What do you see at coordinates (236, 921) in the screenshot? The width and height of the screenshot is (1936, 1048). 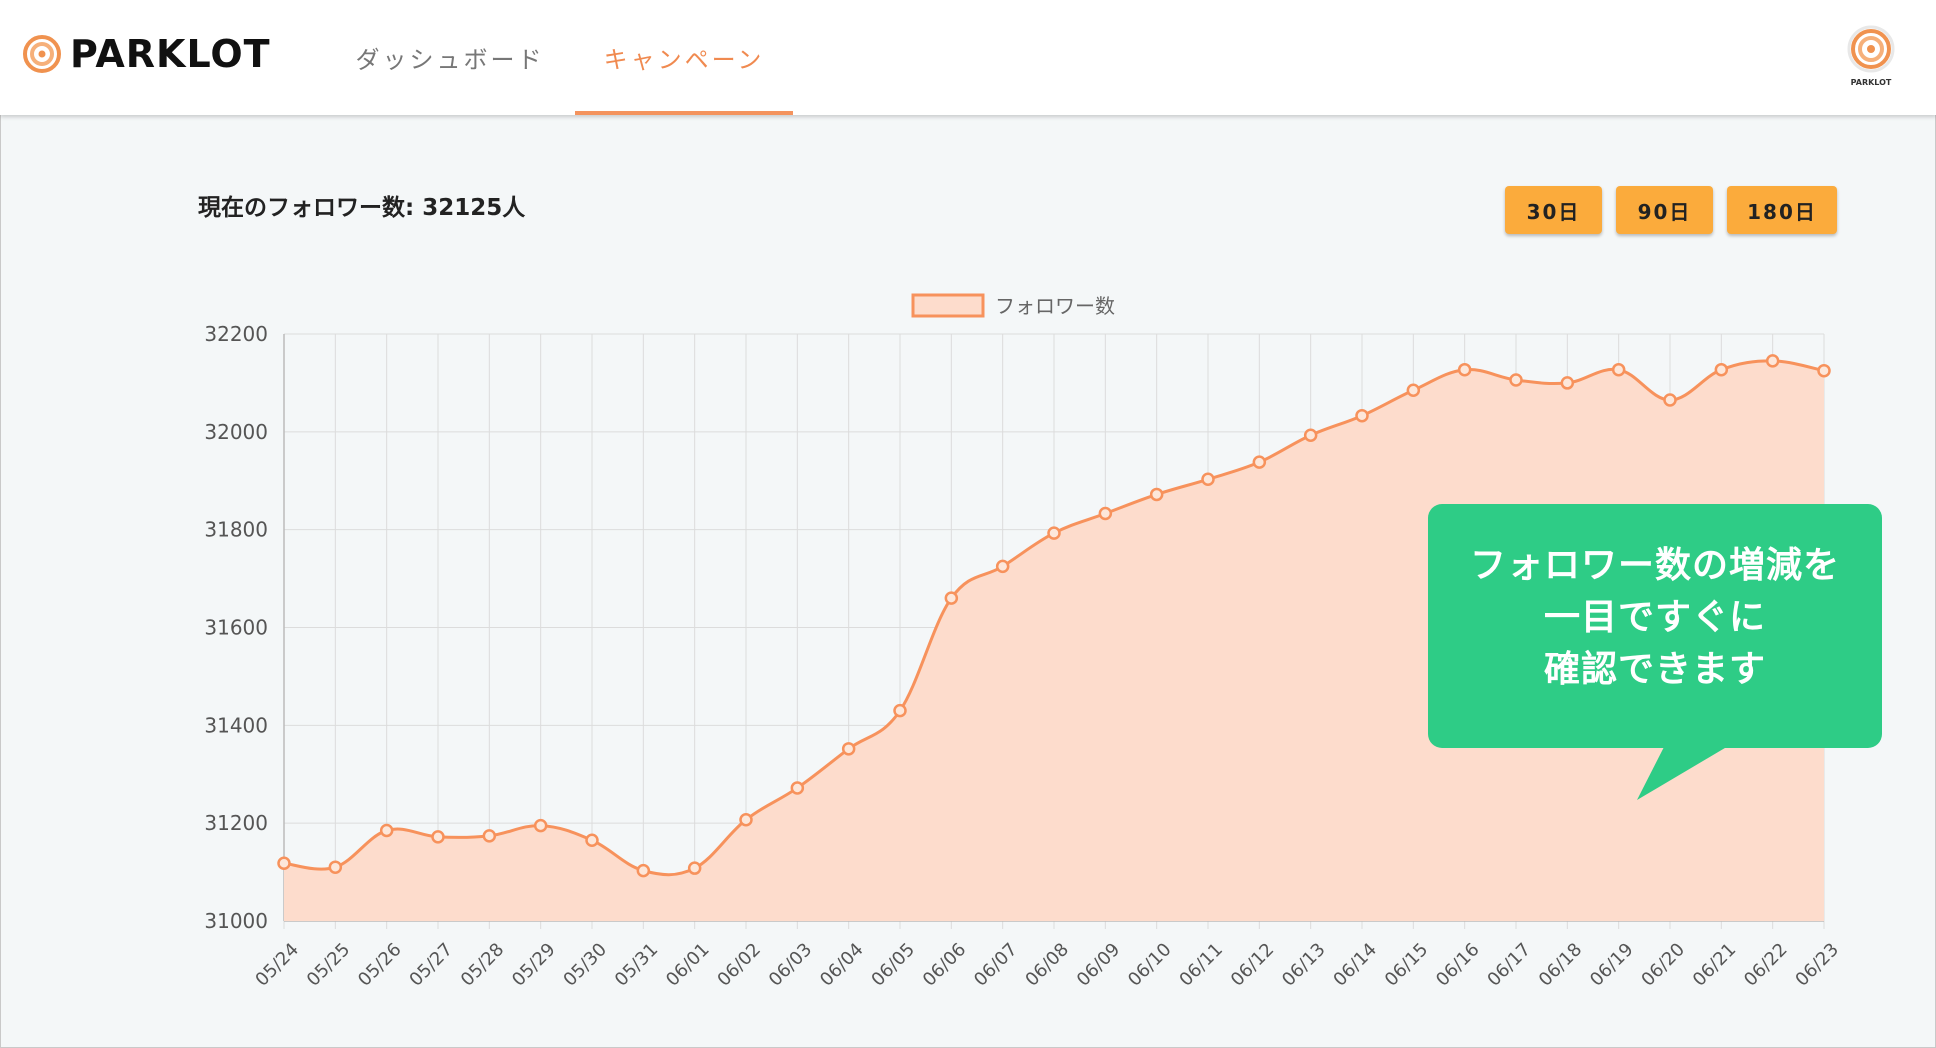 I see `y-tick-label: 31000` at bounding box center [236, 921].